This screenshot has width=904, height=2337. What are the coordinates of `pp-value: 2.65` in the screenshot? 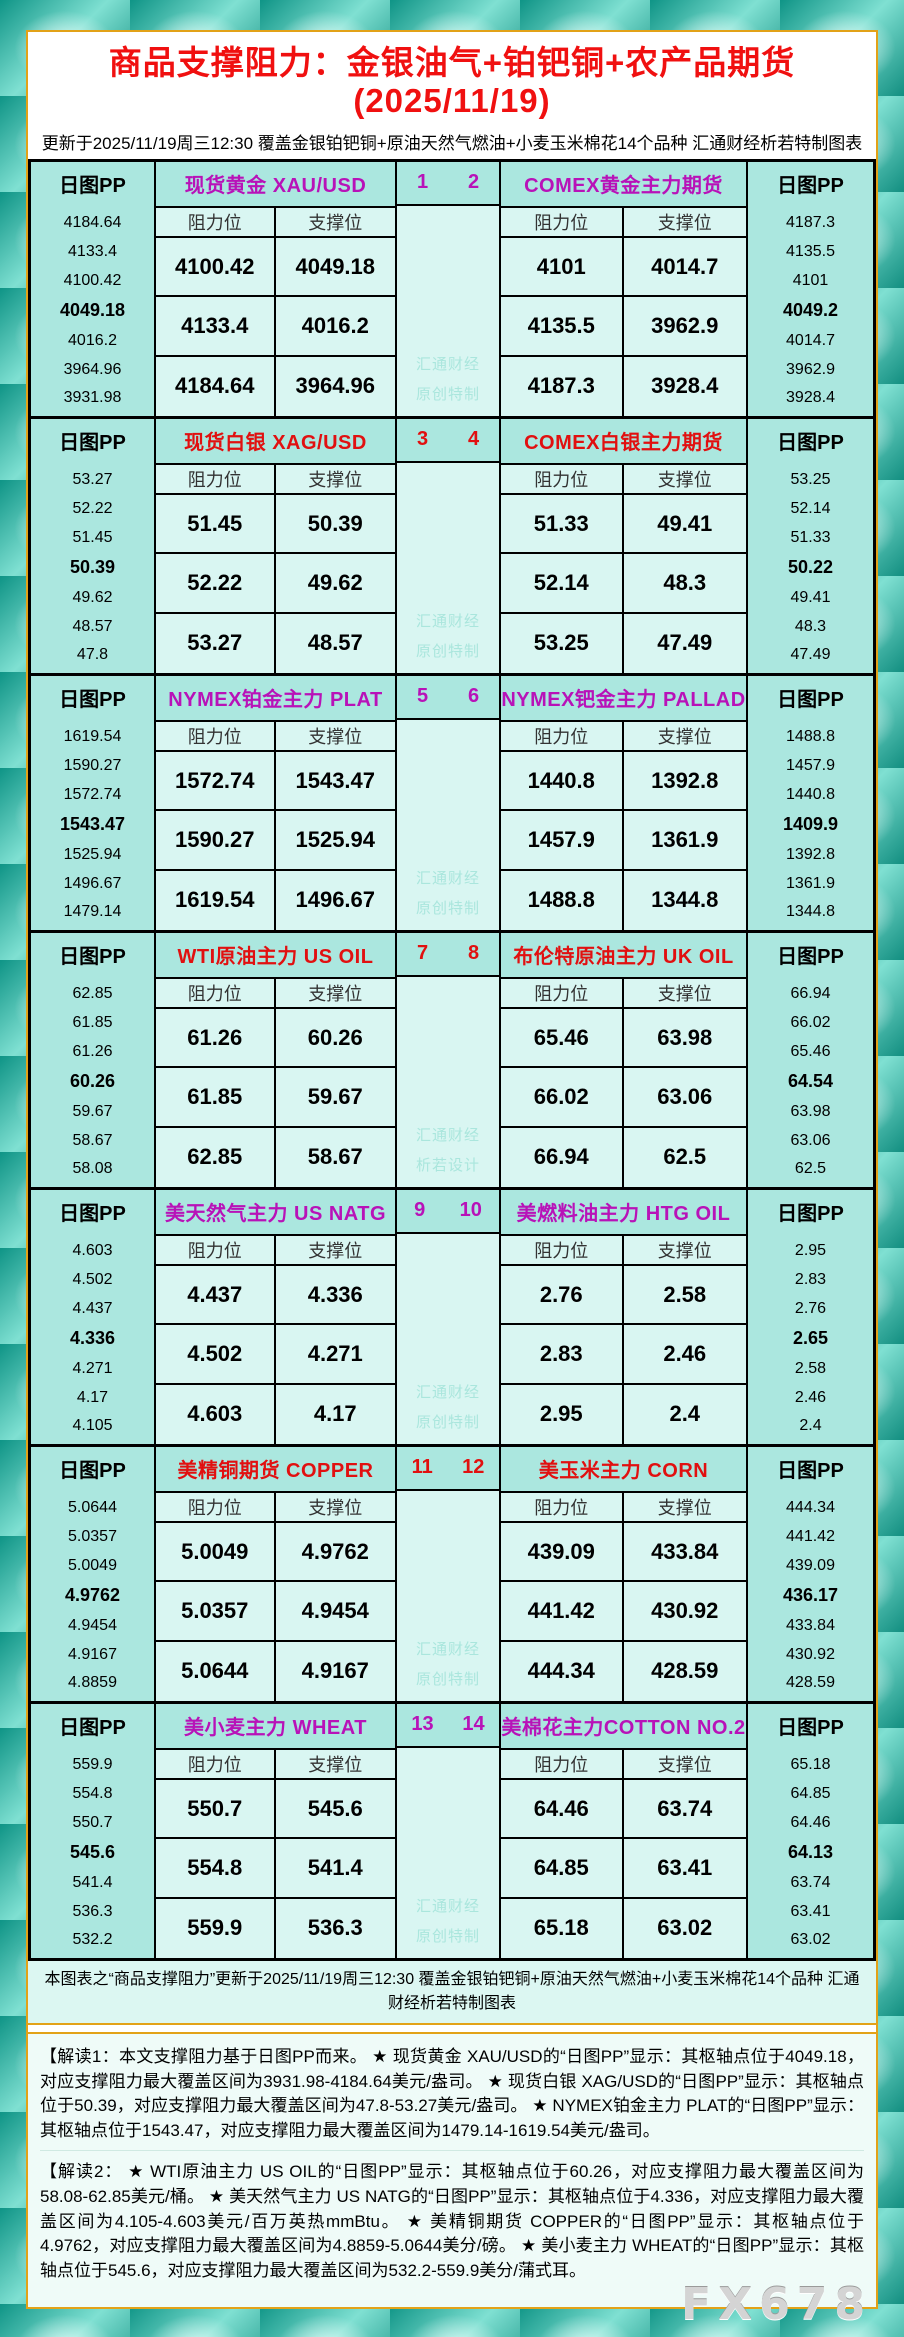 It's located at (810, 1338).